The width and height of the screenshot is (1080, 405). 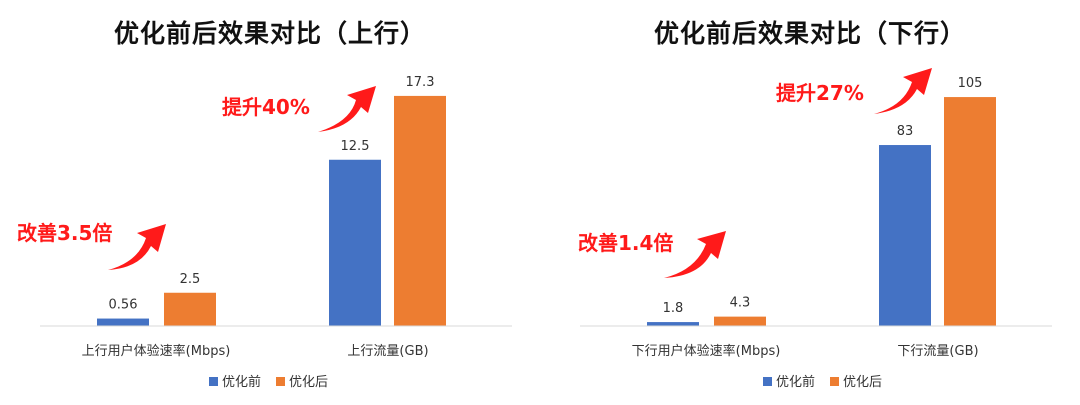 What do you see at coordinates (740, 303) in the screenshot?
I see `bar-value-label: 4.3` at bounding box center [740, 303].